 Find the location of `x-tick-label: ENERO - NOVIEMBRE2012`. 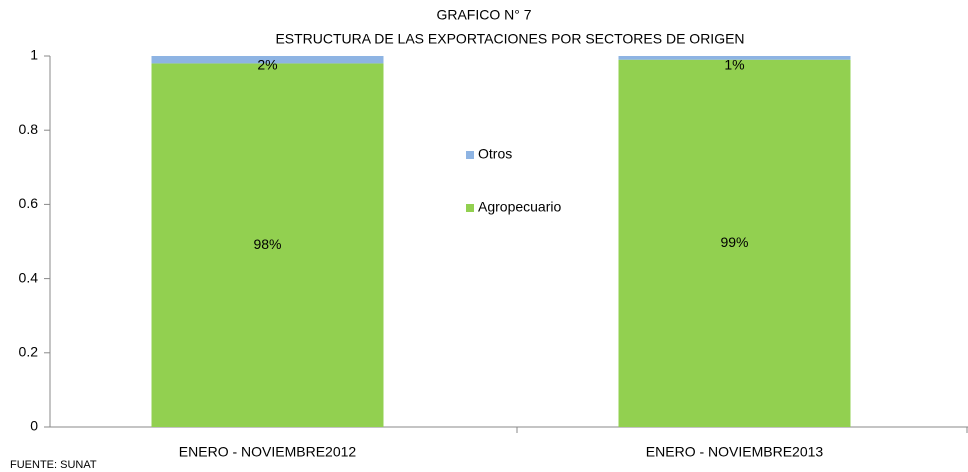

x-tick-label: ENERO - NOVIEMBRE2012 is located at coordinates (268, 452).